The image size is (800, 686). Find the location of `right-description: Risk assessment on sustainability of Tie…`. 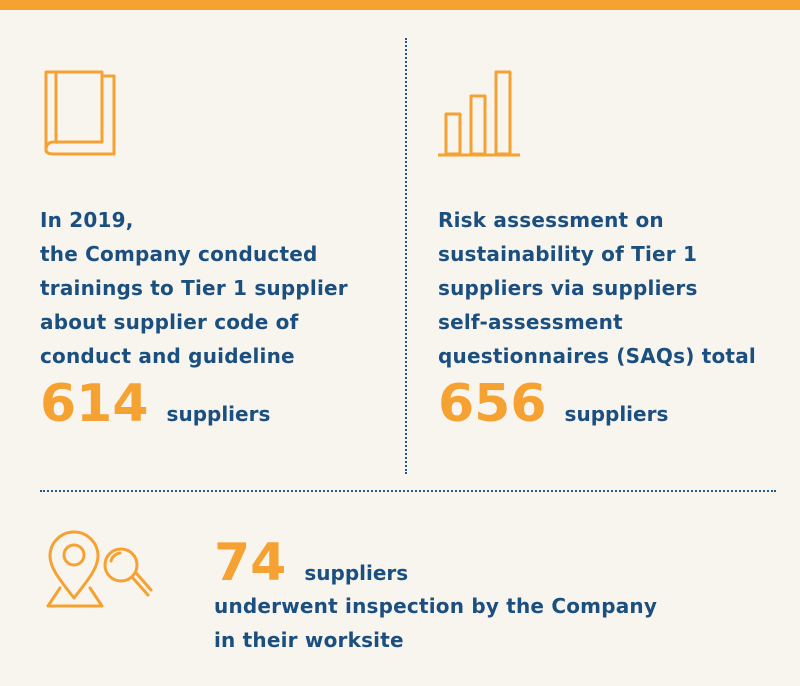

right-description: Risk assessment on sustainability of Tie… is located at coordinates (597, 288).